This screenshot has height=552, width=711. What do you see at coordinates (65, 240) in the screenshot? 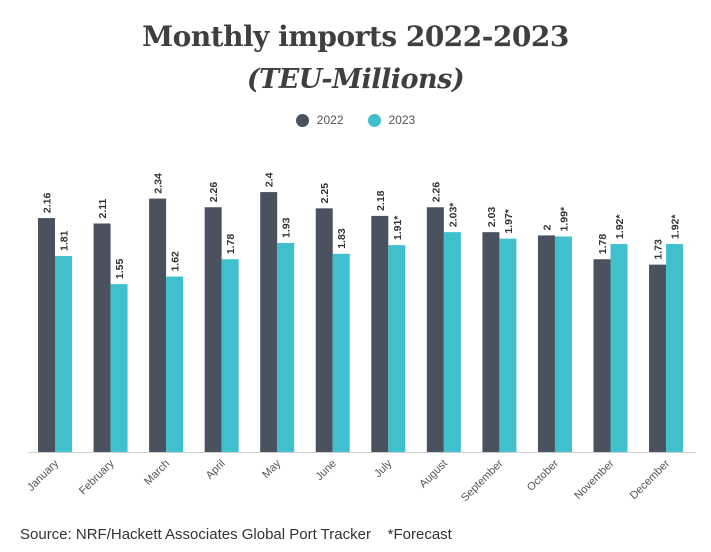
I see `data-label-2023-january: 1.81` at bounding box center [65, 240].